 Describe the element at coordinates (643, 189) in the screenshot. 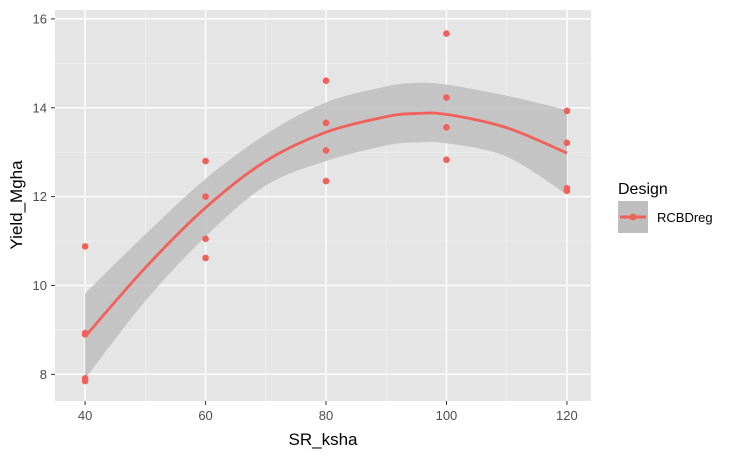

I see `legend-title: Design` at that location.